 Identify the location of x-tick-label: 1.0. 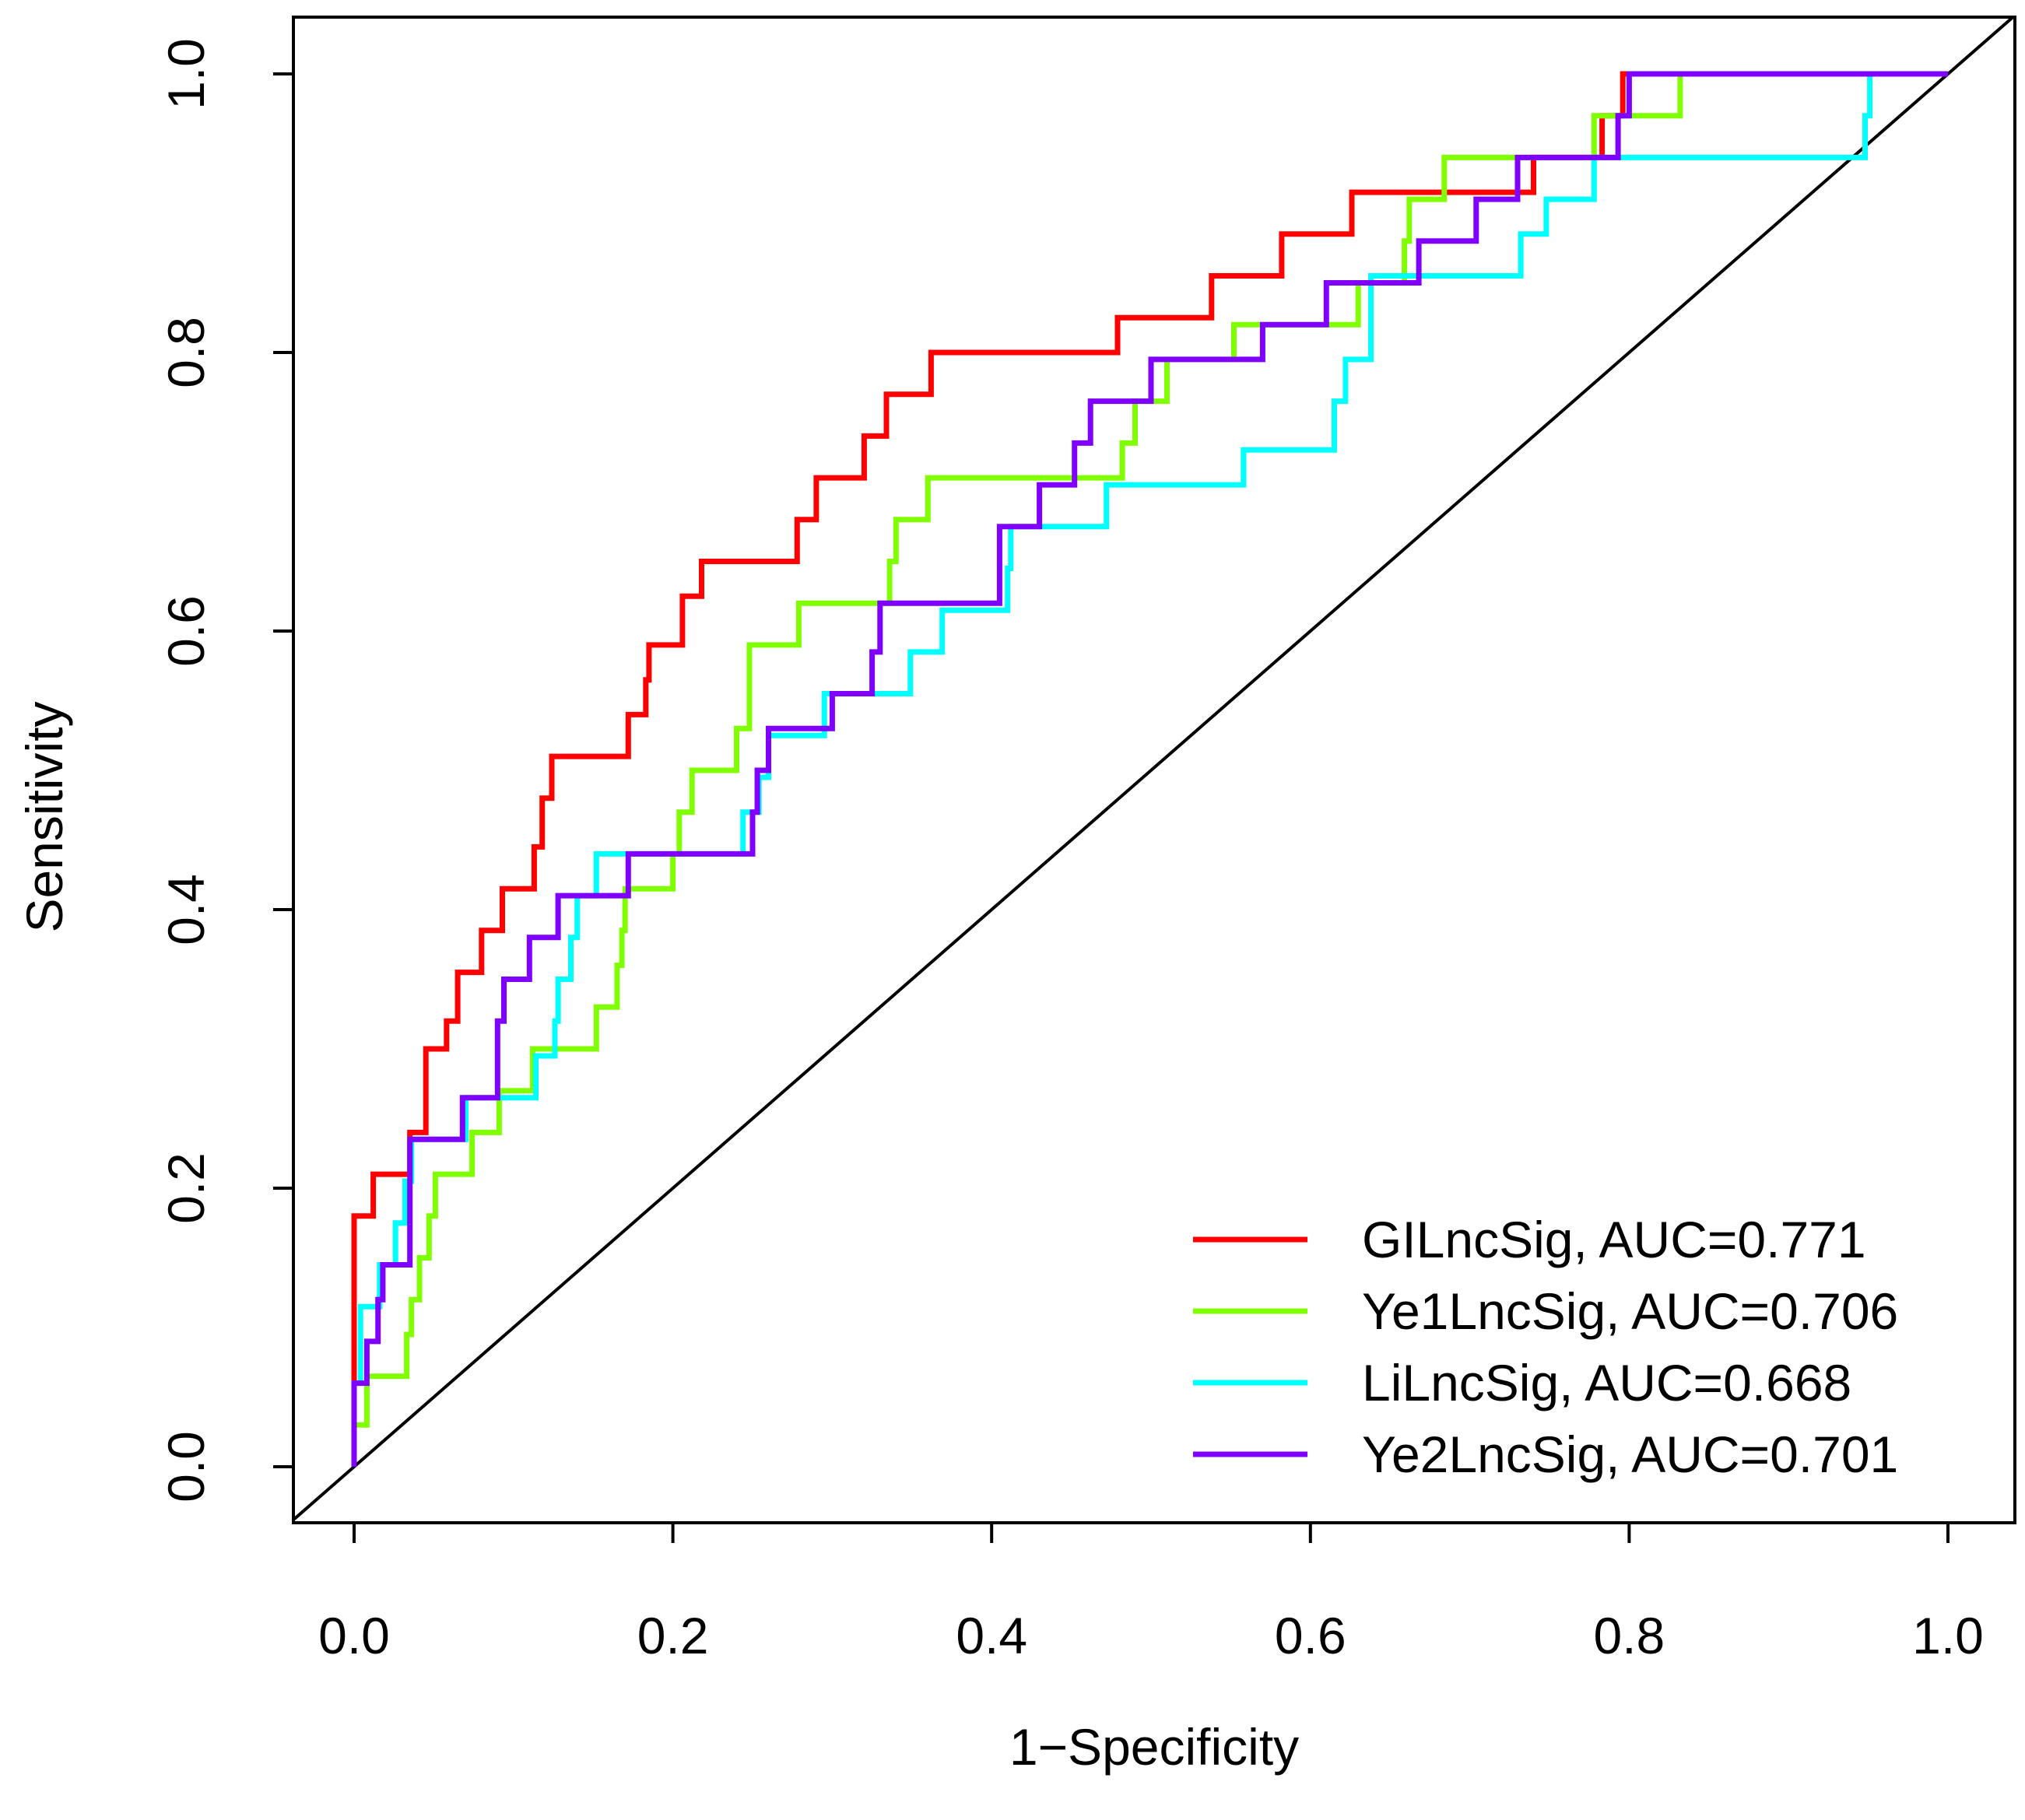
(1948, 1636).